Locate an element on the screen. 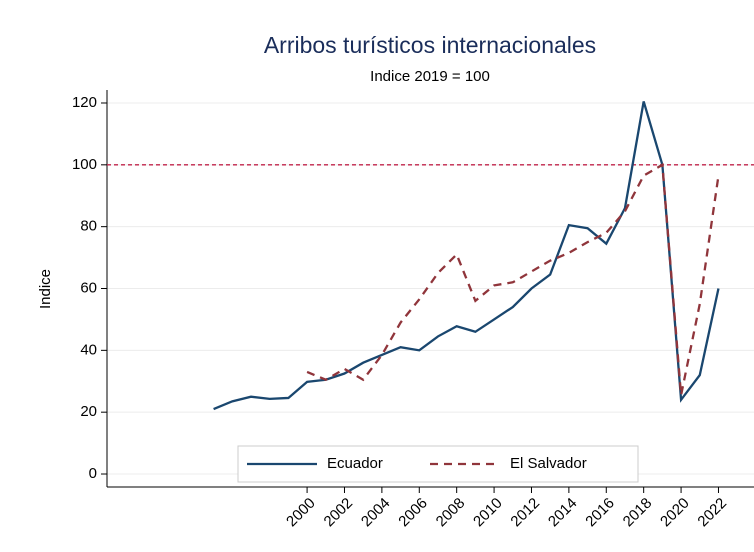 This screenshot has width=754, height=552. legend-label: El Salvador is located at coordinates (548, 463).